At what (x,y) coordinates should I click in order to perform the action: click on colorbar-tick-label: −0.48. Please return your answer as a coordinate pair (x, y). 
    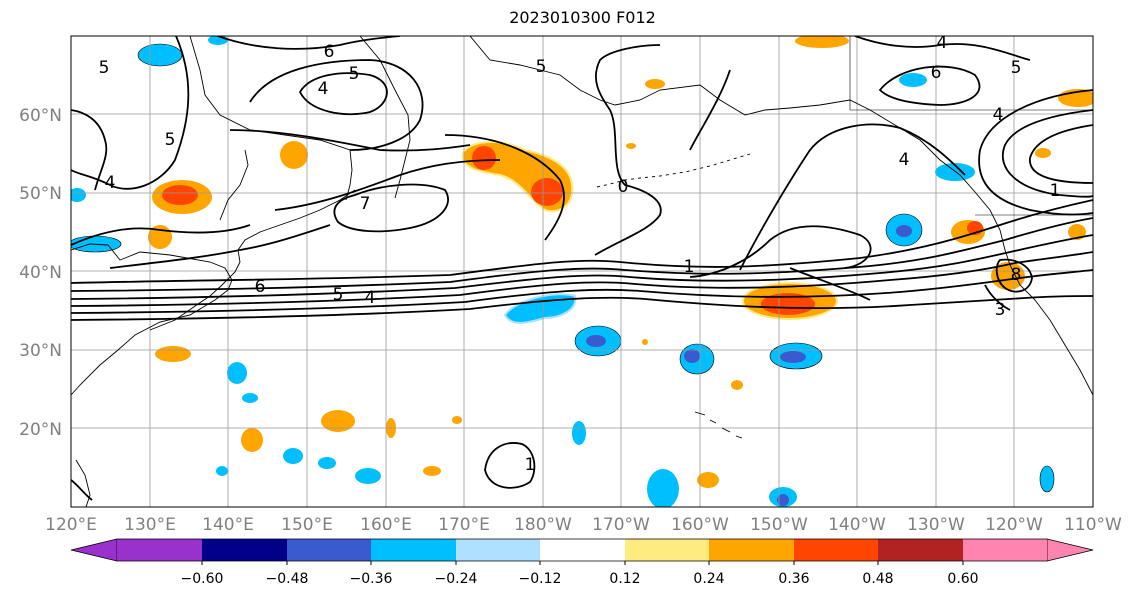
    Looking at the image, I should click on (287, 579).